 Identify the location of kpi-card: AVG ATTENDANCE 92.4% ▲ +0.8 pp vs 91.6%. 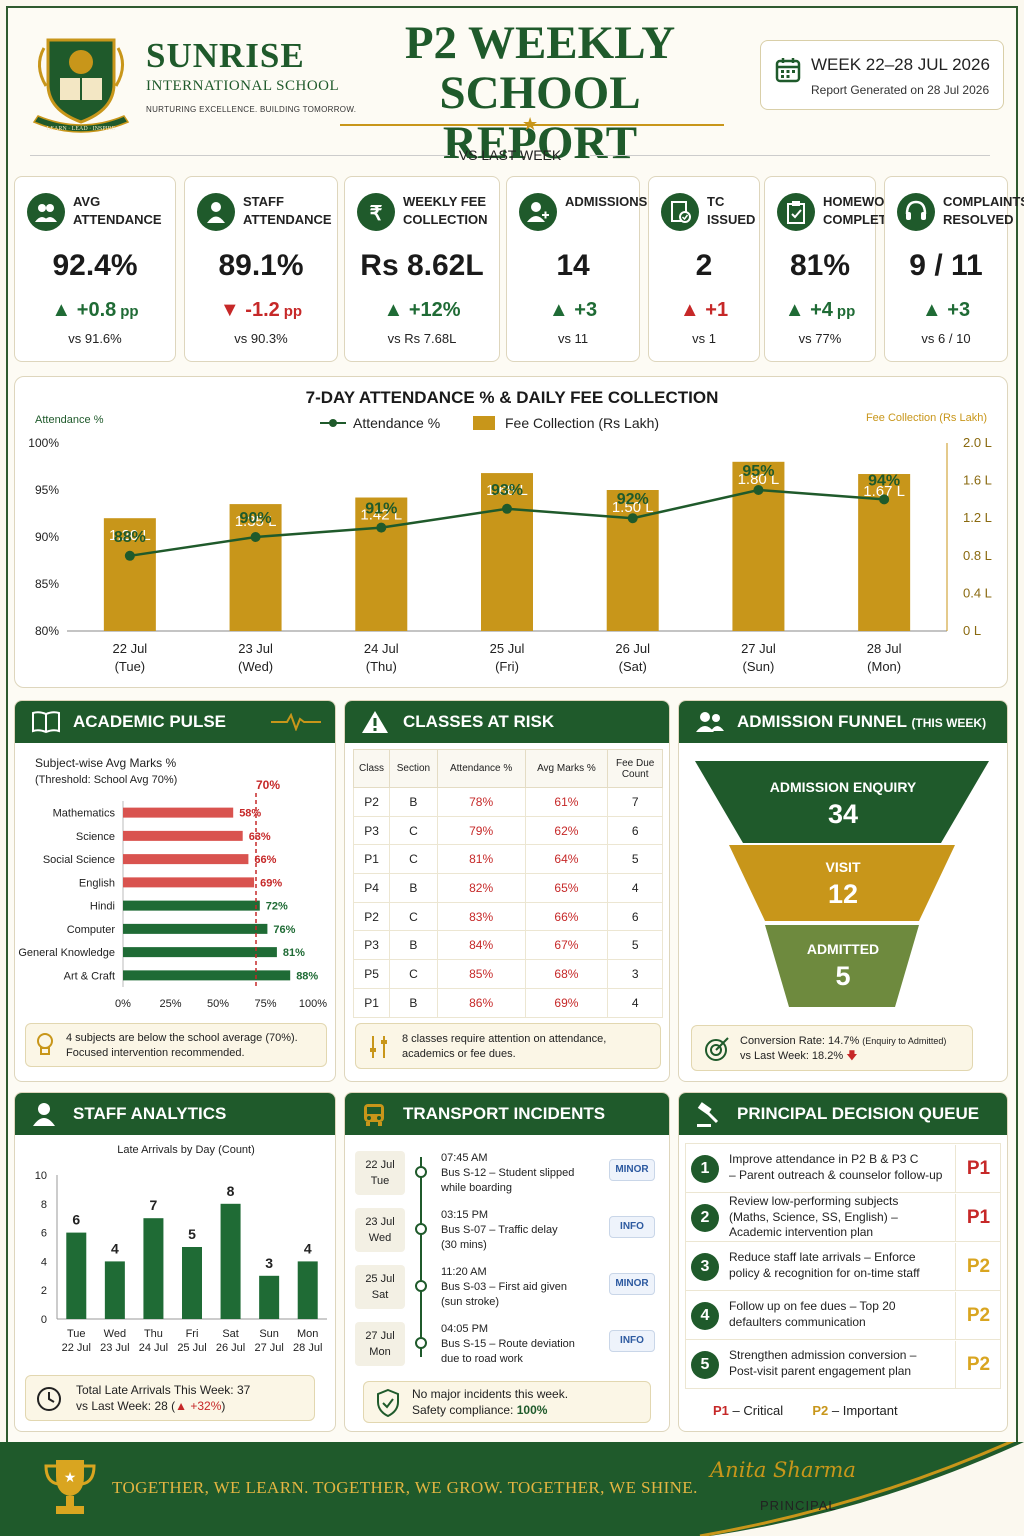
(95, 269).